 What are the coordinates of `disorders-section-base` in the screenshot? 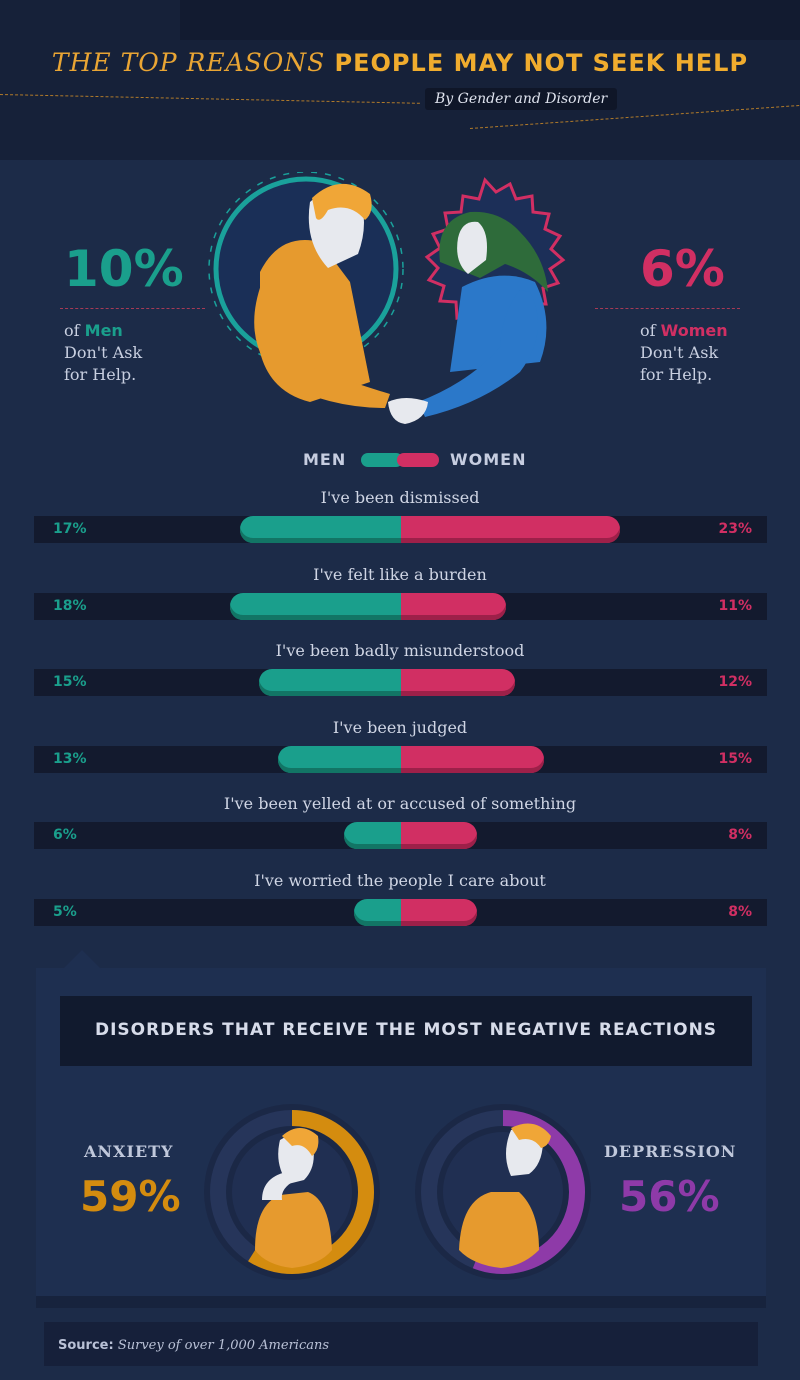 It's located at (401, 1302).